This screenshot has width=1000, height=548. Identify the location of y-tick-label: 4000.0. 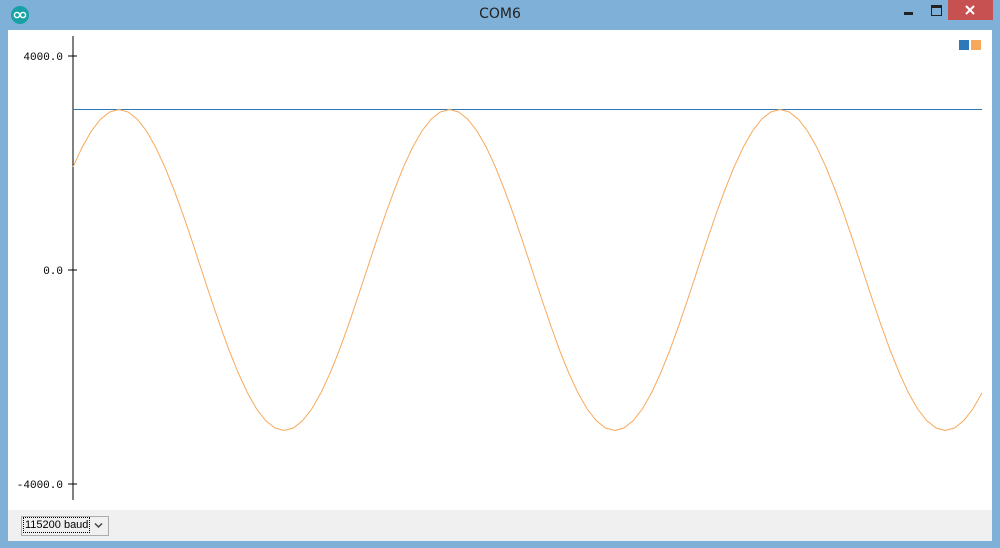
(43, 58).